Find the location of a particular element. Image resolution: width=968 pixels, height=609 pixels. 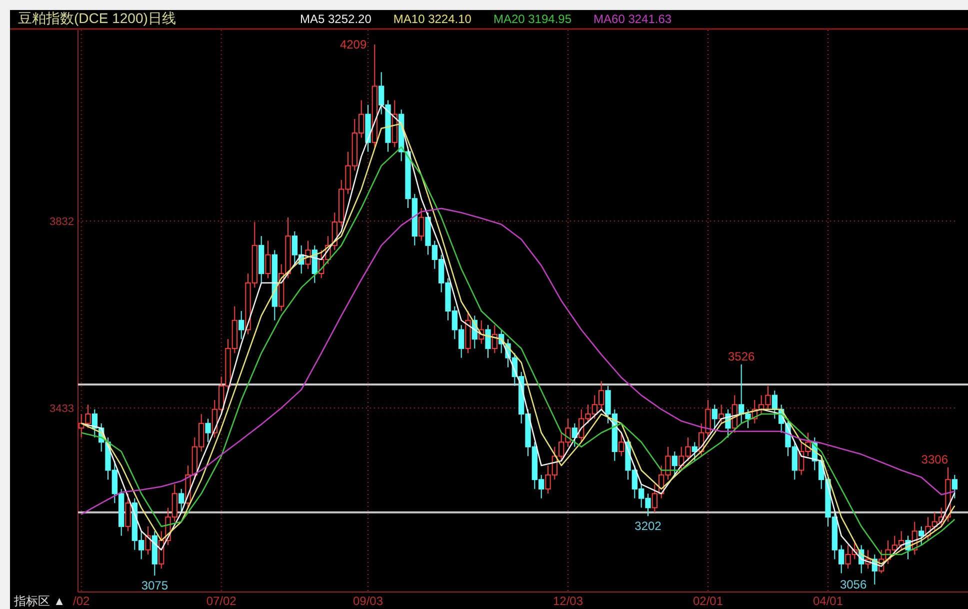

x-tick-label: 12/03 is located at coordinates (568, 601).